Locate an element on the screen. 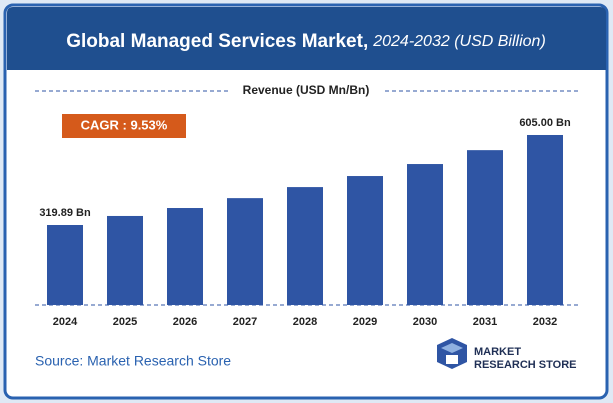 This screenshot has height=403, width=613. axis-label-bg is located at coordinates (306, 91).